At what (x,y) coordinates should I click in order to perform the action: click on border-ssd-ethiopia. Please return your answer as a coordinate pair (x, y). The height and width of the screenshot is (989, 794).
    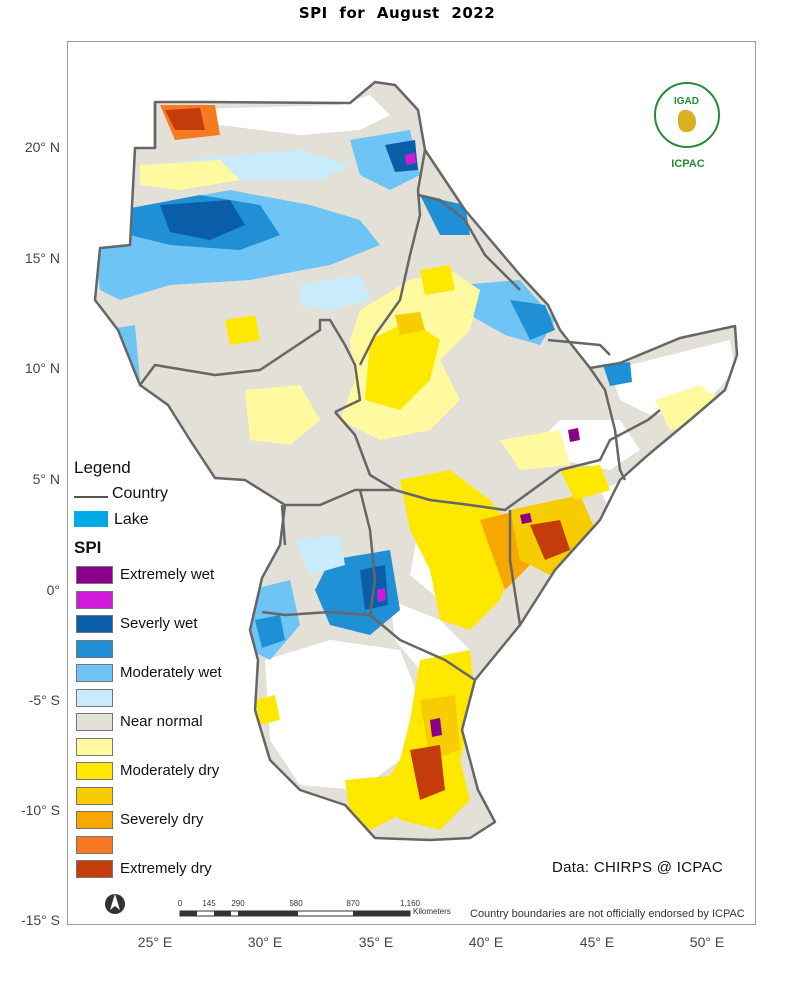
    Looking at the image, I should click on (365, 451).